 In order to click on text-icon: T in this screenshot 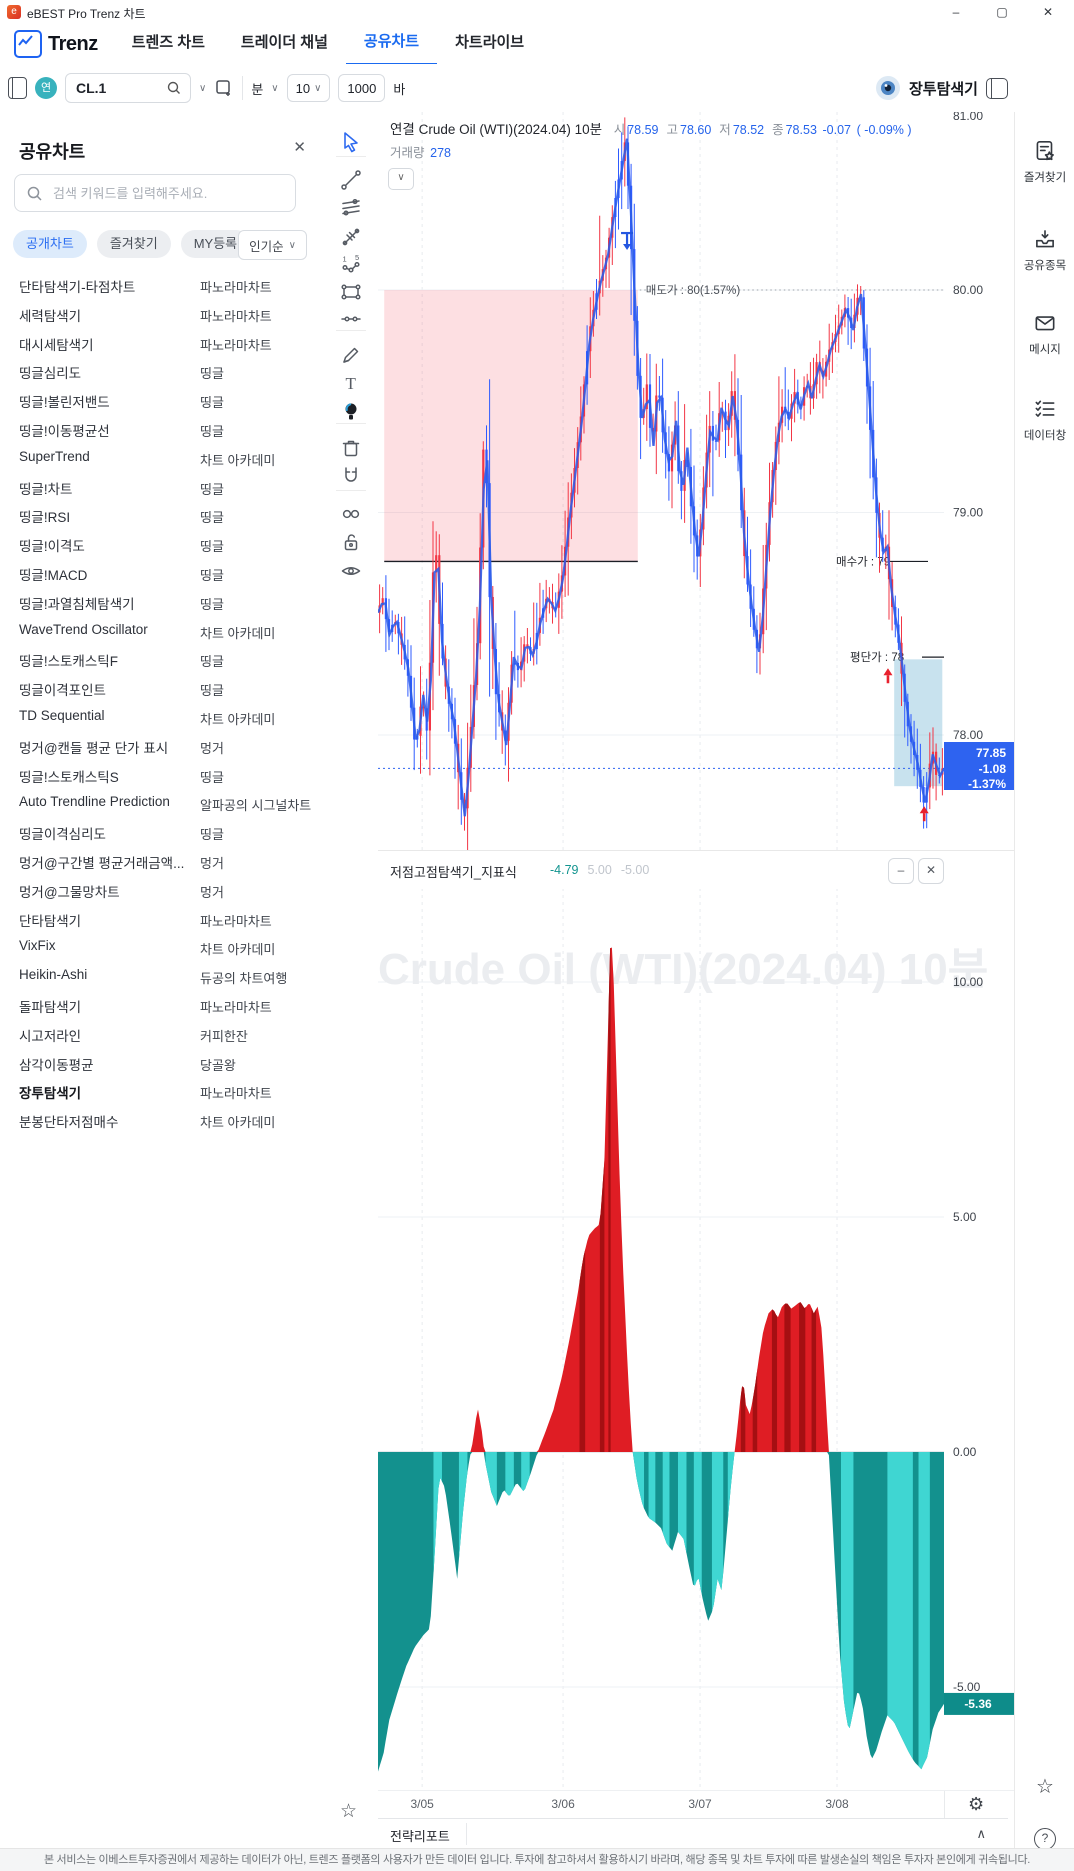, I will do `click(351, 383)`.